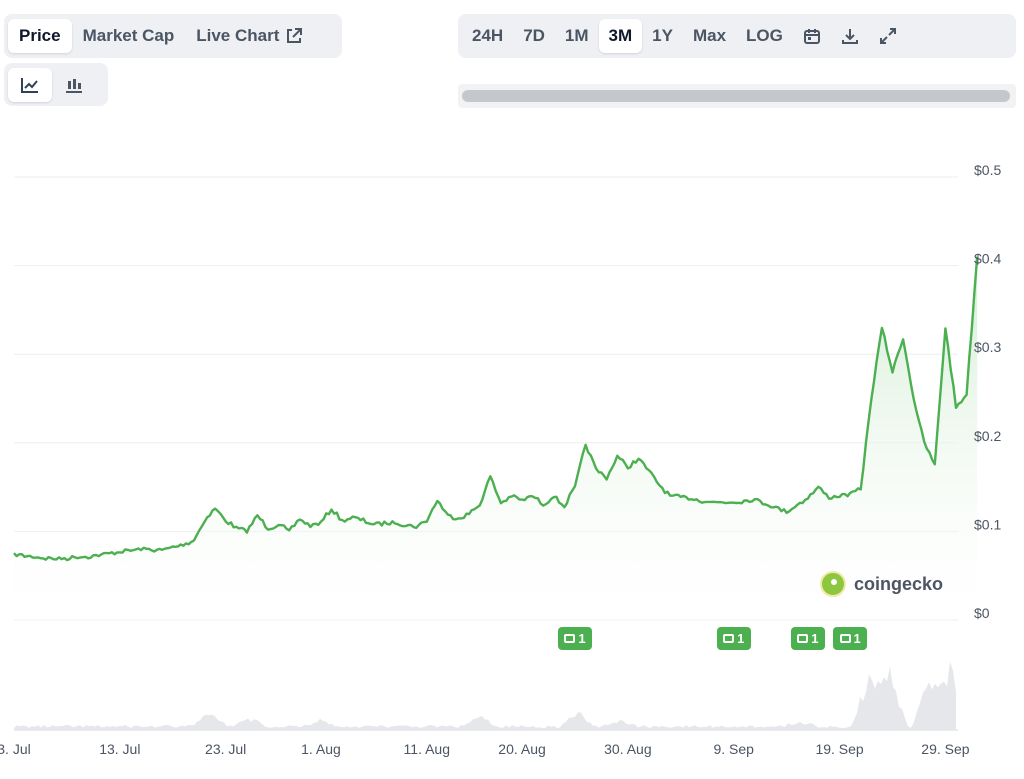  Describe the element at coordinates (987, 170) in the screenshot. I see `y-tick-label: $0.5` at that location.